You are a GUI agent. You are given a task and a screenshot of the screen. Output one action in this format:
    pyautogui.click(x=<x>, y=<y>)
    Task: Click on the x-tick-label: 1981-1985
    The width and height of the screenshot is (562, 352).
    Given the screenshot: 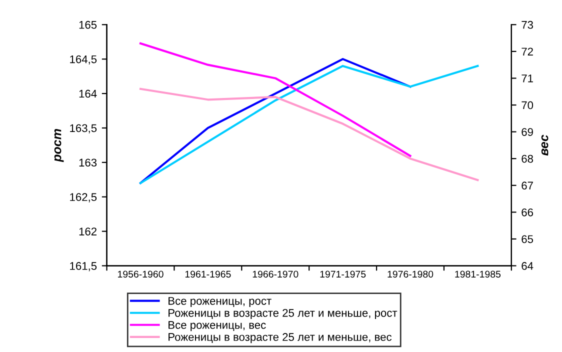 What is the action you would take?
    pyautogui.click(x=478, y=274)
    